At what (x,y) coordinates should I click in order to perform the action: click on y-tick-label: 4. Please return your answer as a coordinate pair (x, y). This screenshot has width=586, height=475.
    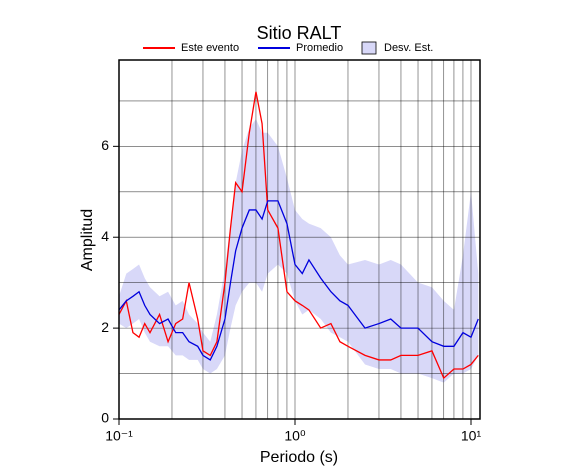
    Looking at the image, I should click on (105, 236).